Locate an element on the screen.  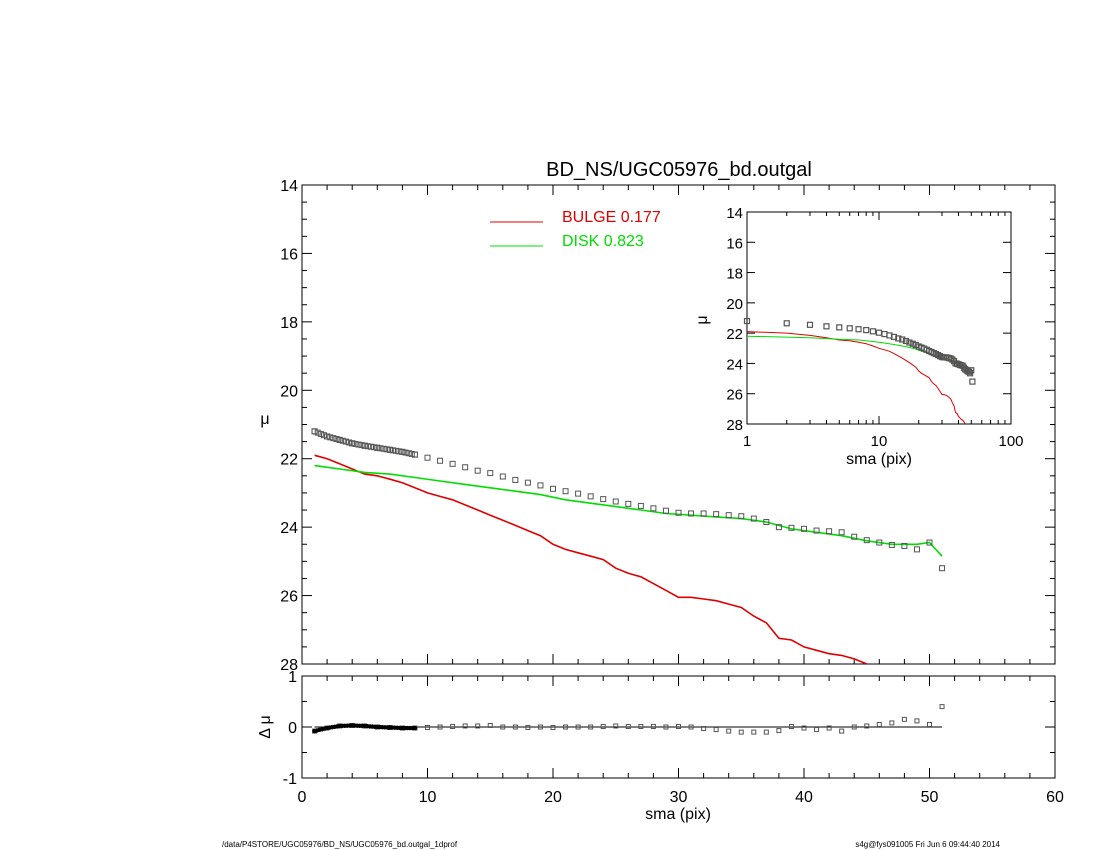
main-y-tick-label: 28 is located at coordinates (289, 665).